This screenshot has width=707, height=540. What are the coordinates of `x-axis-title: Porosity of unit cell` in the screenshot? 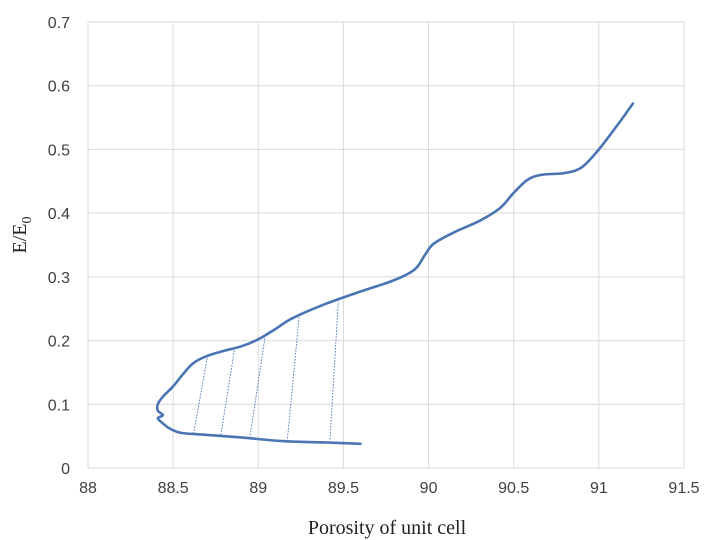 It's located at (387, 528).